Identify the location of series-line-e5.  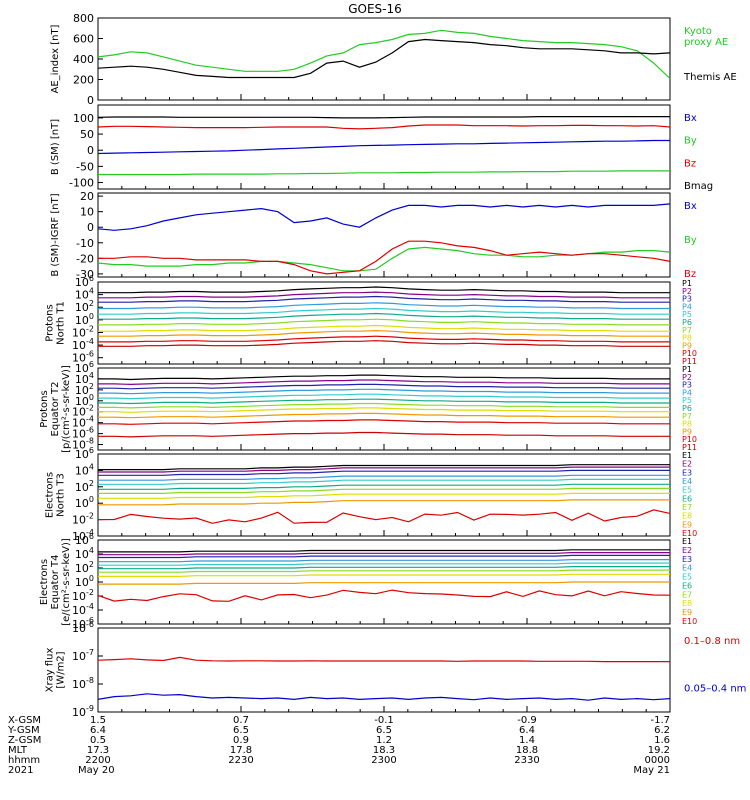
(384, 564).